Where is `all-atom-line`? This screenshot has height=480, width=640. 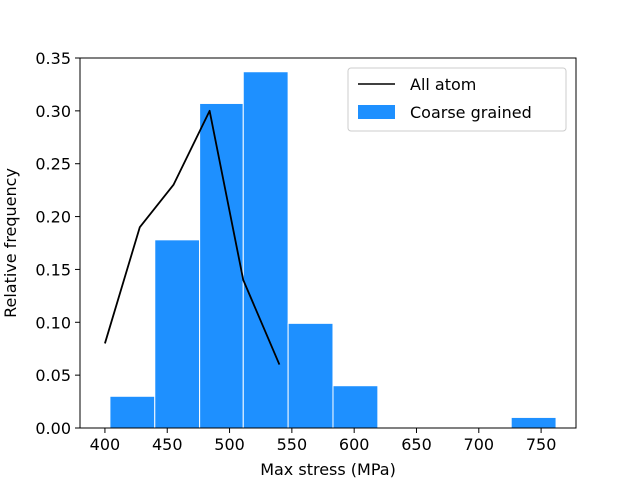
all-atom-line is located at coordinates (192, 237).